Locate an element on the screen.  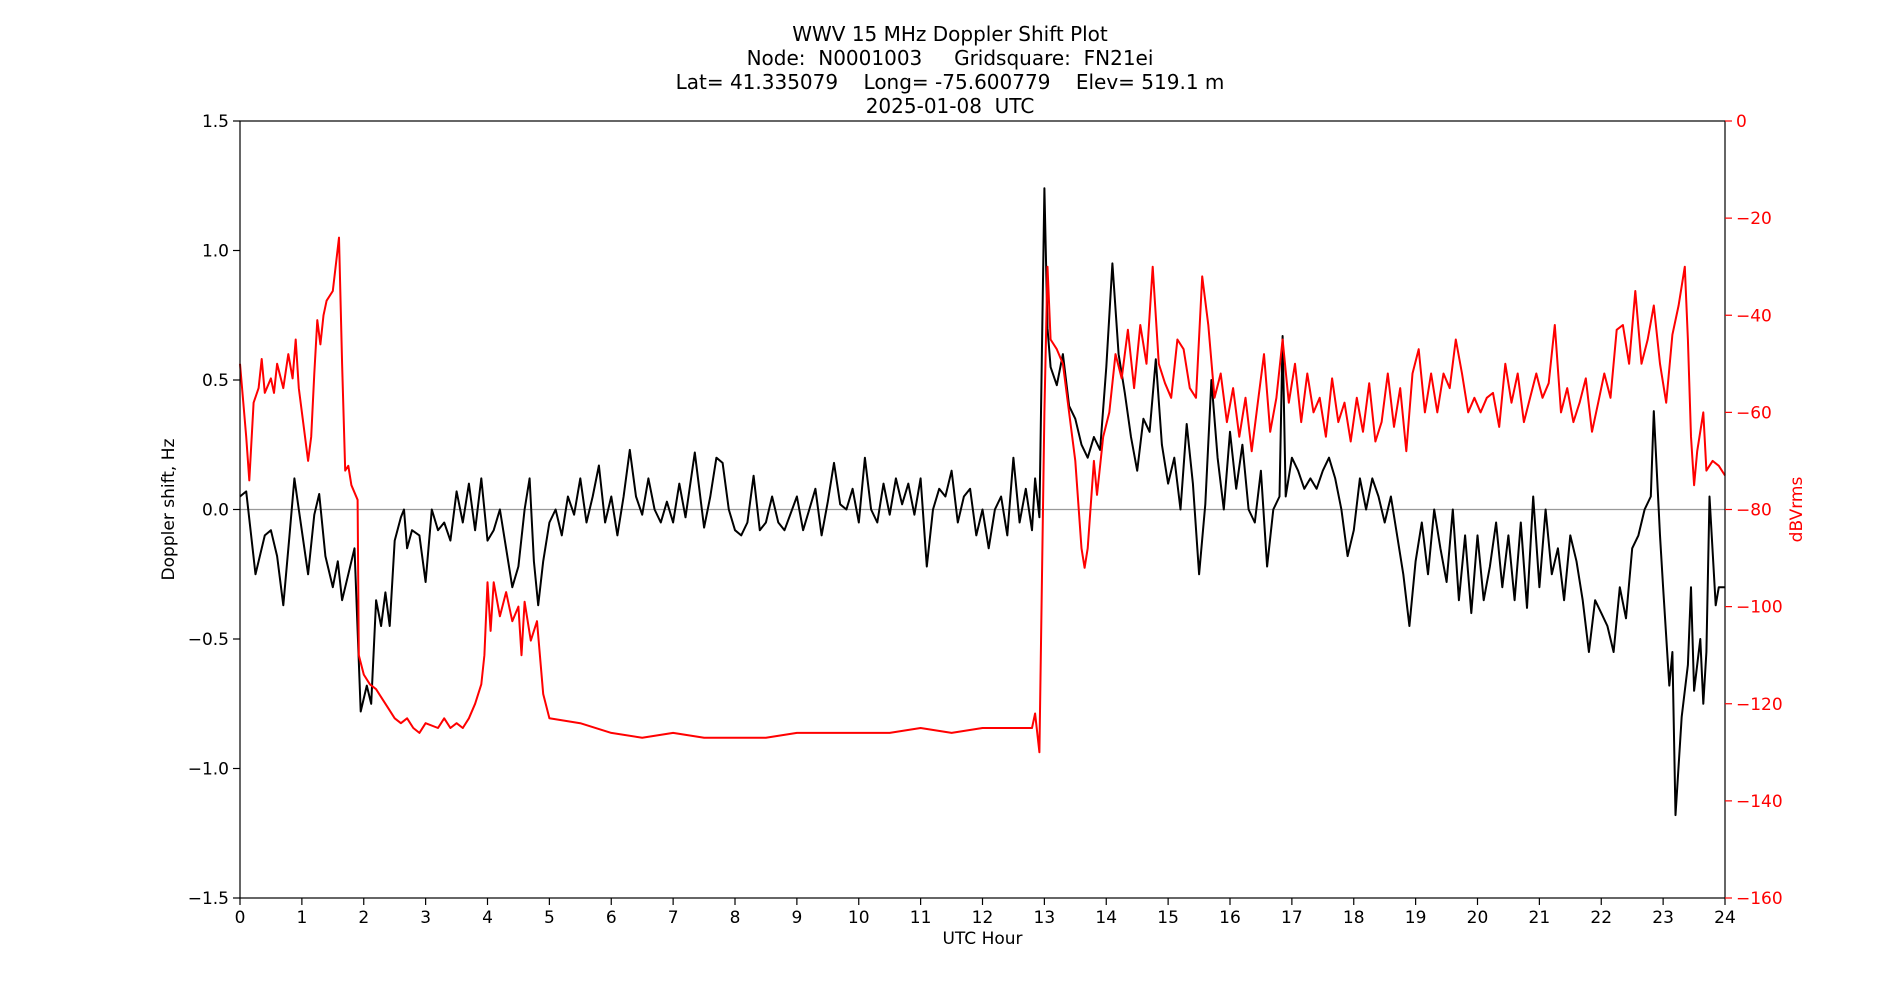
x-tick-label: 20 is located at coordinates (1478, 918).